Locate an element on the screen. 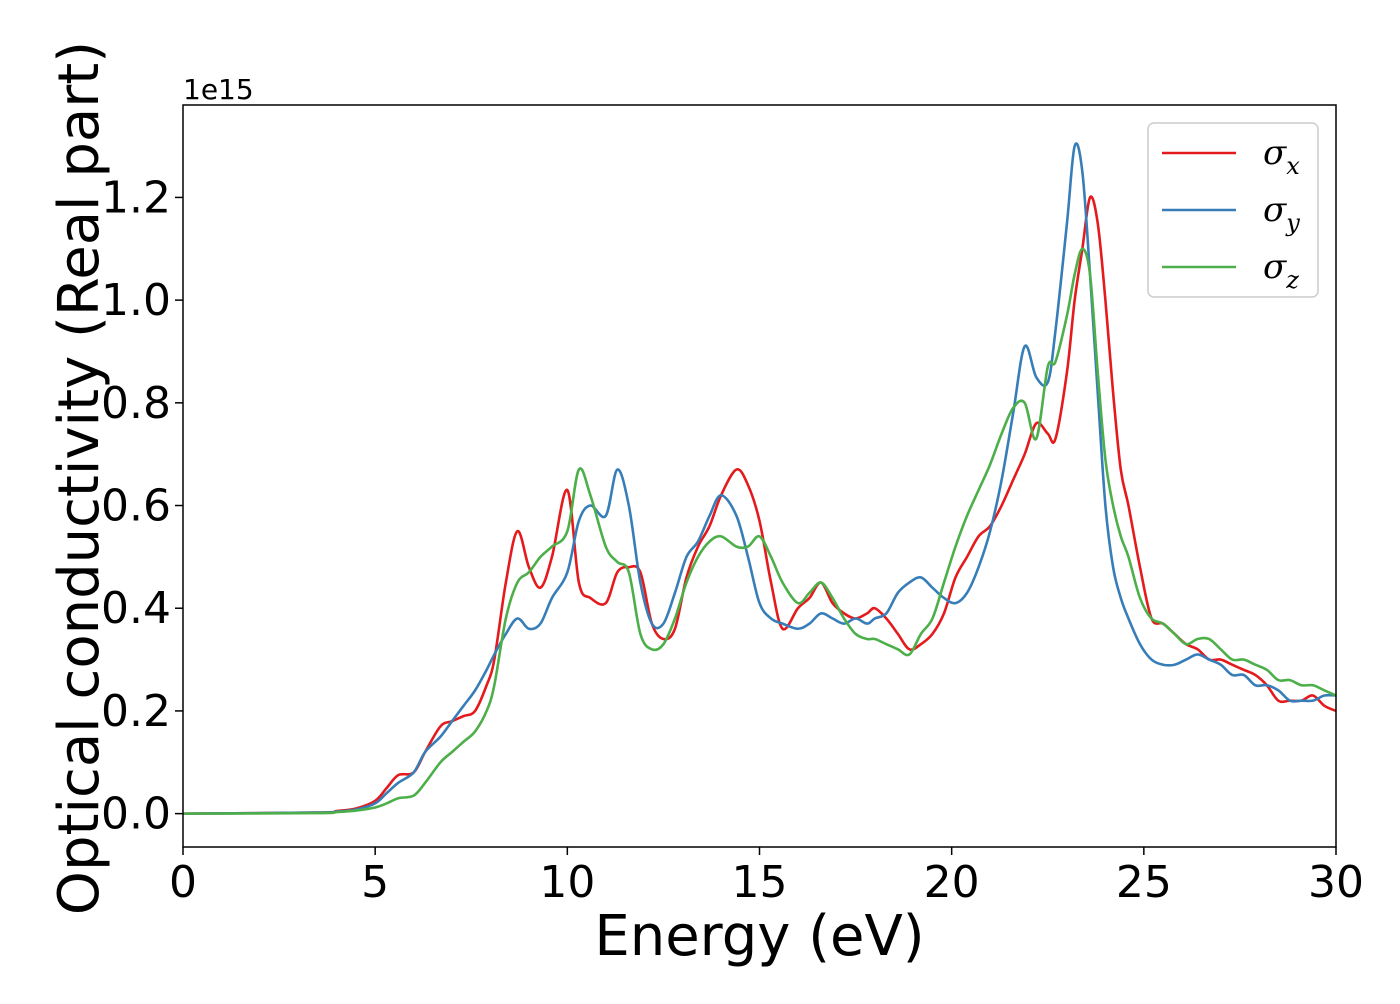 The image size is (1400, 1004). legend-label-z: σz is located at coordinates (1281, 270).